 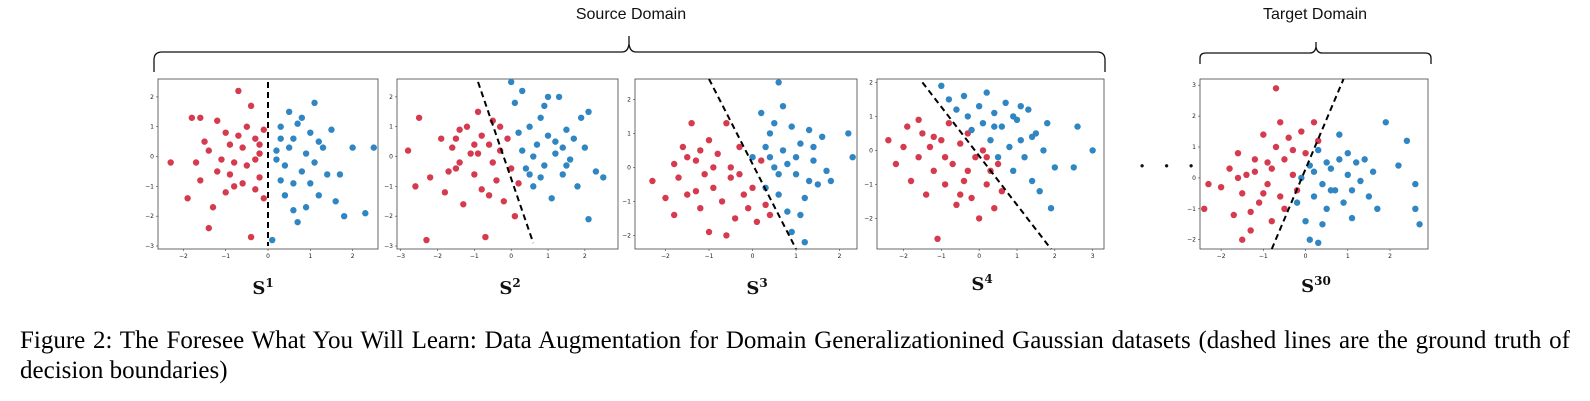 What do you see at coordinates (752, 164) in the screenshot?
I see `decision-boundary` at bounding box center [752, 164].